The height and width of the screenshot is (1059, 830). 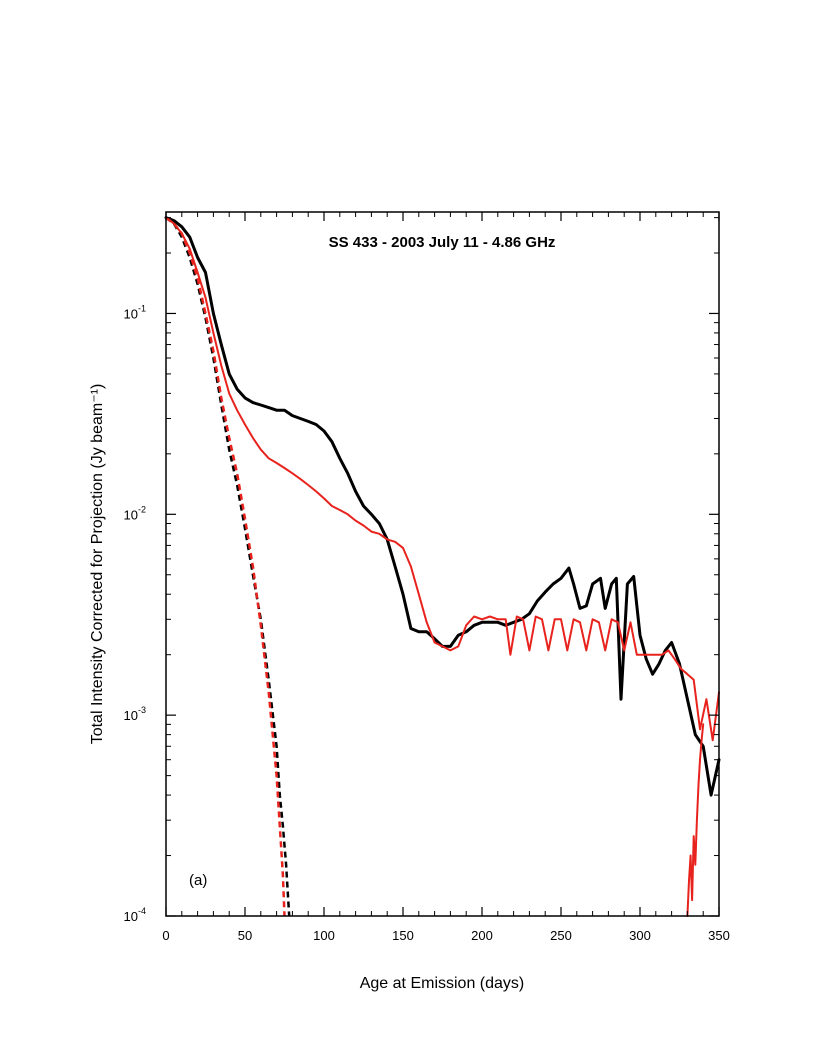 What do you see at coordinates (198, 880) in the screenshot?
I see `panel-label: (a)` at bounding box center [198, 880].